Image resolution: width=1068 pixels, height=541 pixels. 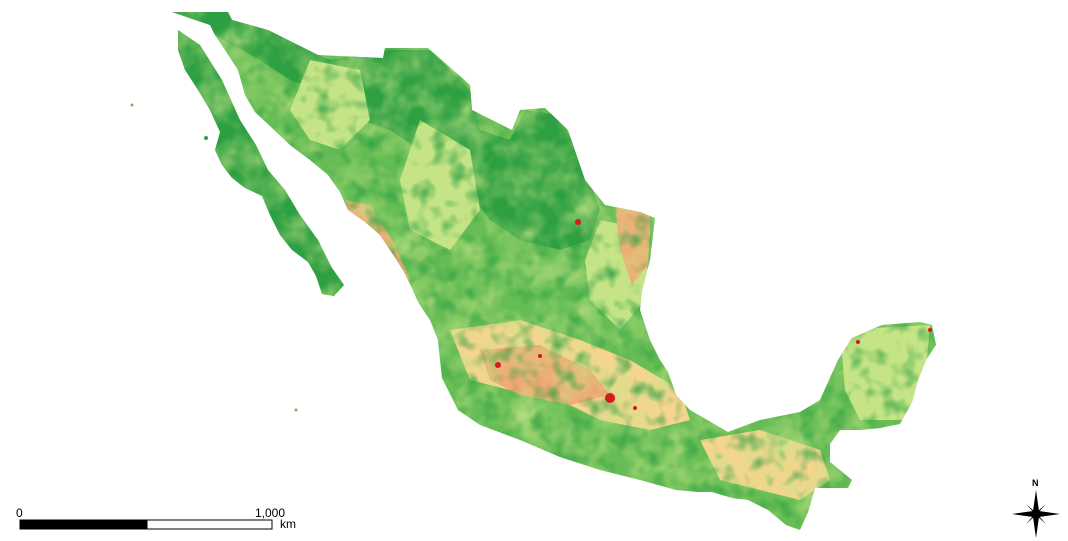 What do you see at coordinates (83, 524) in the screenshot?
I see `scale-bar-segment-black` at bounding box center [83, 524].